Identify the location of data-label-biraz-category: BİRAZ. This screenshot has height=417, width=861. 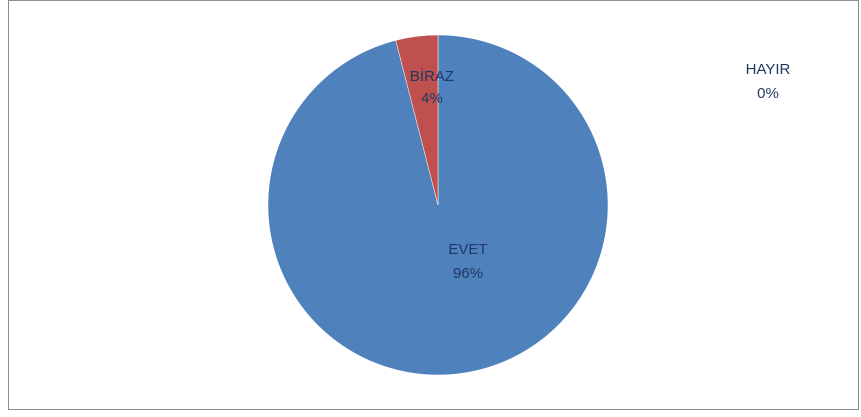
(432, 76).